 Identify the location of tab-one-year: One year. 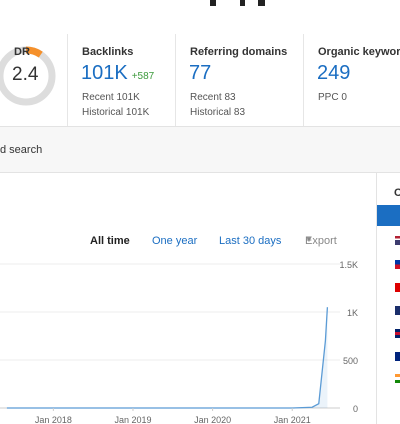
(175, 241).